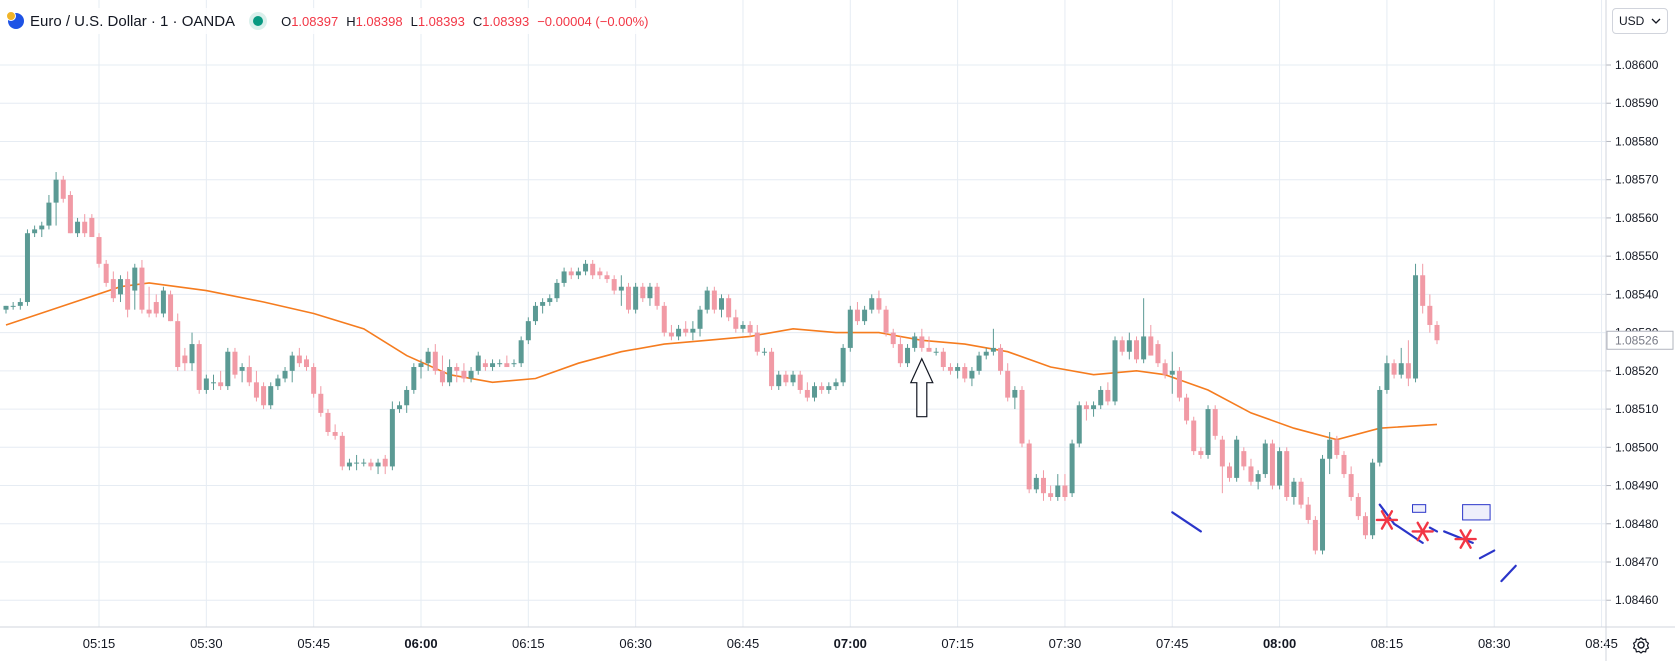 Image resolution: width=1675 pixels, height=666 pixels. What do you see at coordinates (351, 21) in the screenshot?
I see `ohlc-high-key: H` at bounding box center [351, 21].